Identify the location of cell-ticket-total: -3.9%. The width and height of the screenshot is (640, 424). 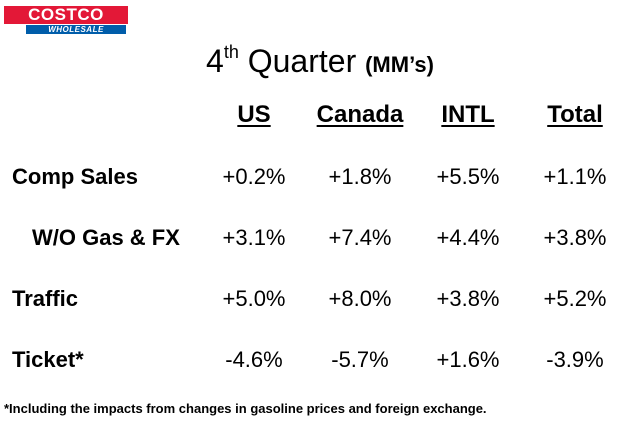
(575, 359).